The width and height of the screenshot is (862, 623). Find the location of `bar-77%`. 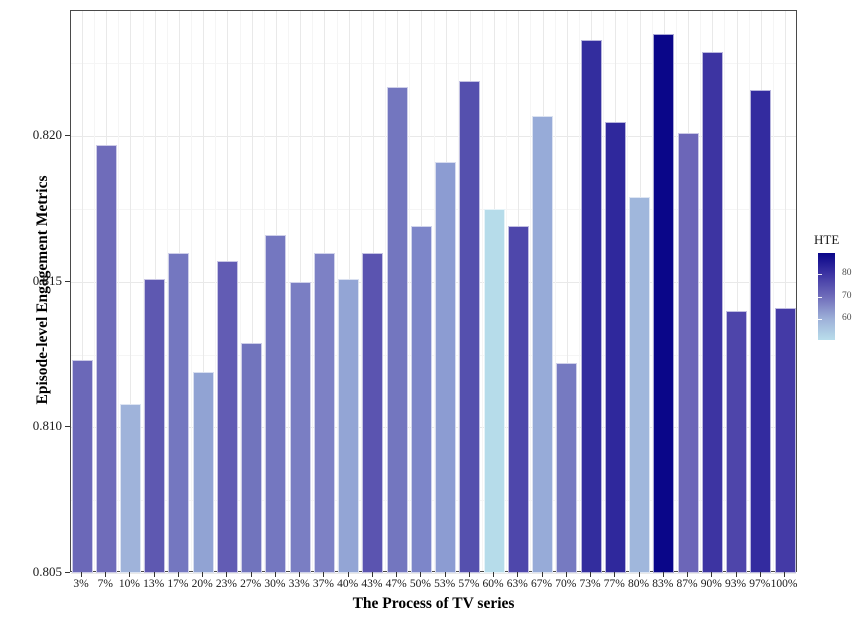

bar-77% is located at coordinates (615, 347).